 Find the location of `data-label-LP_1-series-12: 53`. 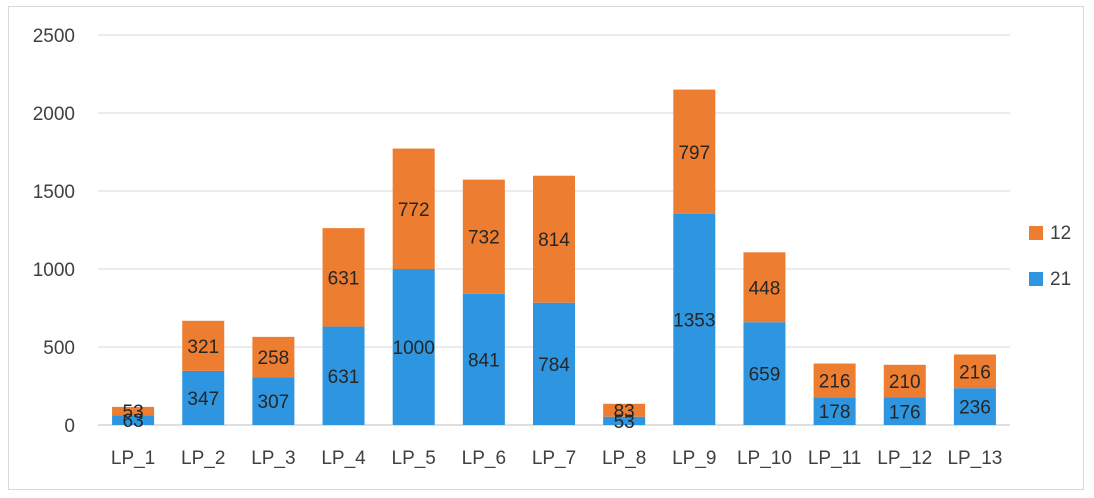

data-label-LP_1-series-12: 53 is located at coordinates (133, 412).